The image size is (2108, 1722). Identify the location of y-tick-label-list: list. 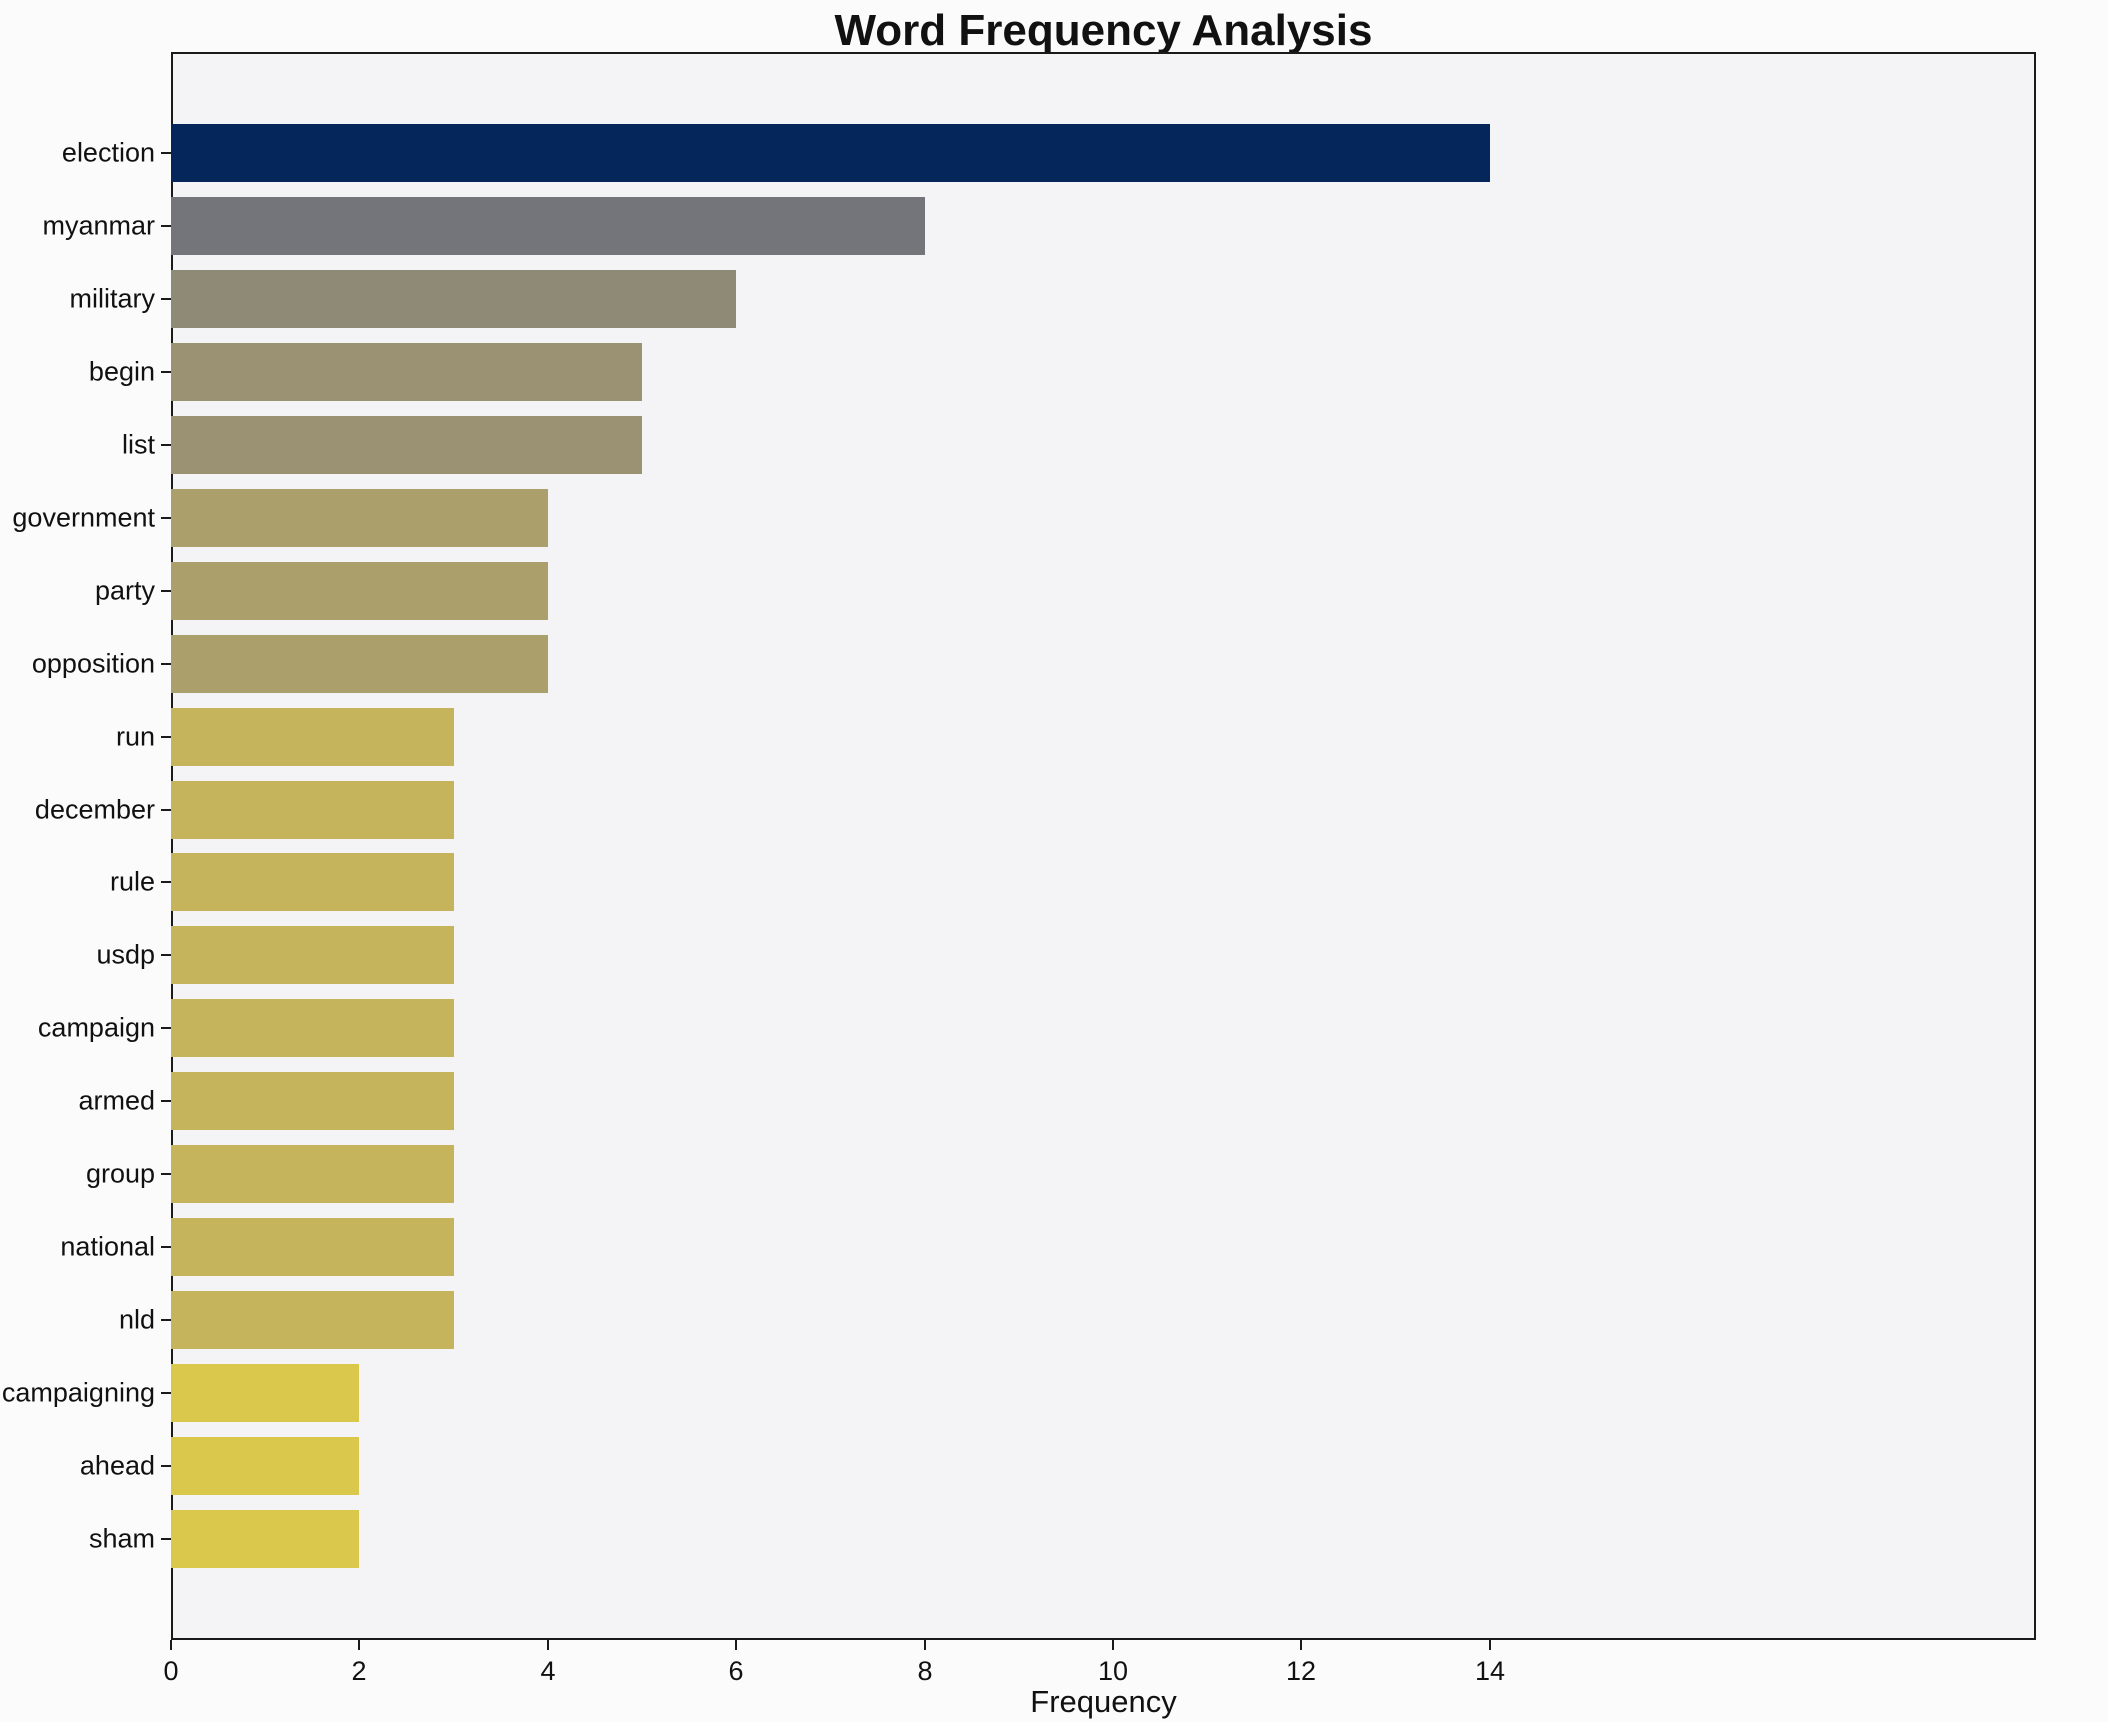
(138, 444).